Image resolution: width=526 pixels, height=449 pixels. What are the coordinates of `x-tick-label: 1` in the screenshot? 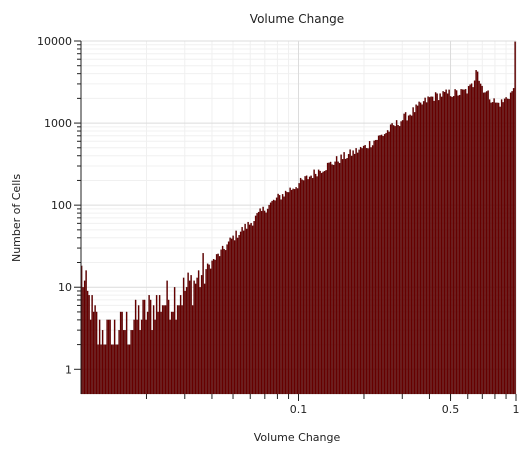 It's located at (516, 409).